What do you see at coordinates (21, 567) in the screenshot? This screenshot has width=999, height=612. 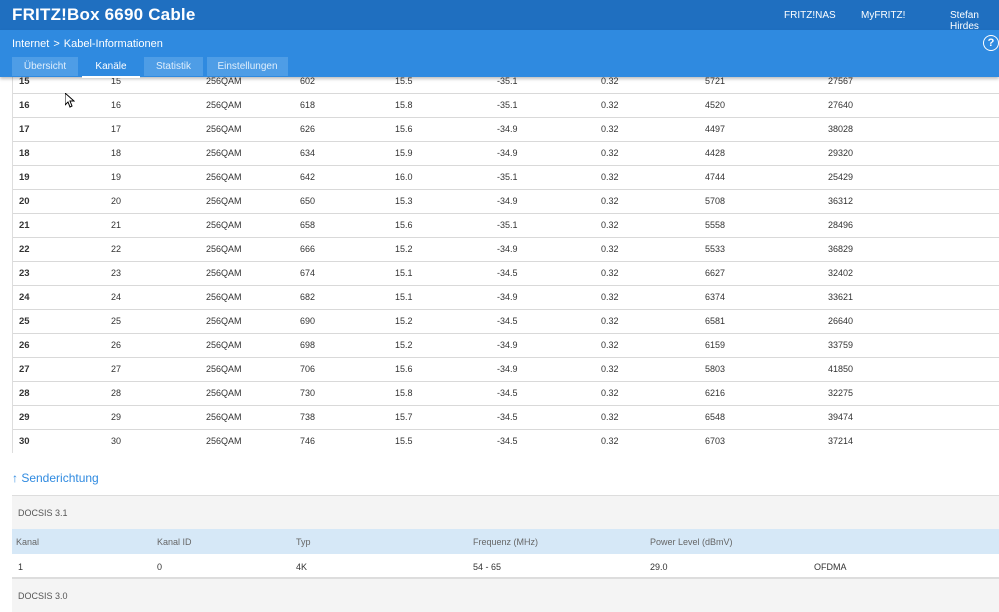 I see `cell-kanal: 1` at bounding box center [21, 567].